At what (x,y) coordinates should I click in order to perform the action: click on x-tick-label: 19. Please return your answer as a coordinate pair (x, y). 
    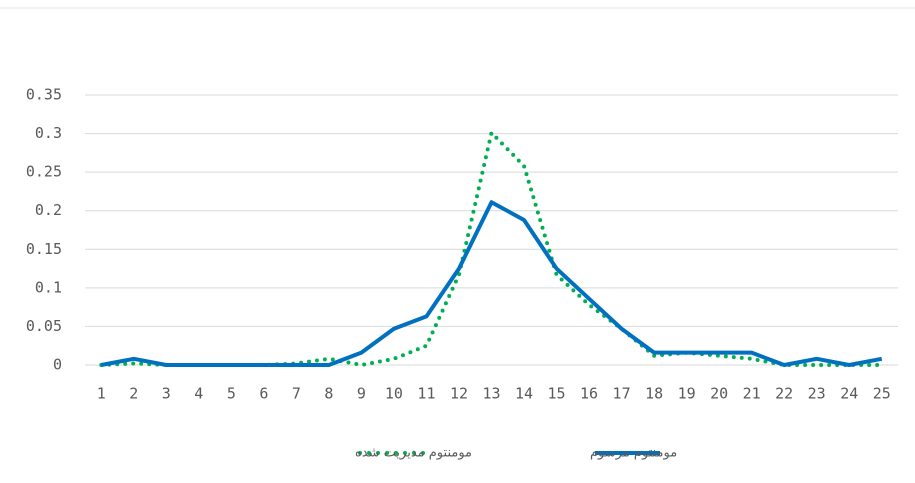
    Looking at the image, I should click on (687, 394).